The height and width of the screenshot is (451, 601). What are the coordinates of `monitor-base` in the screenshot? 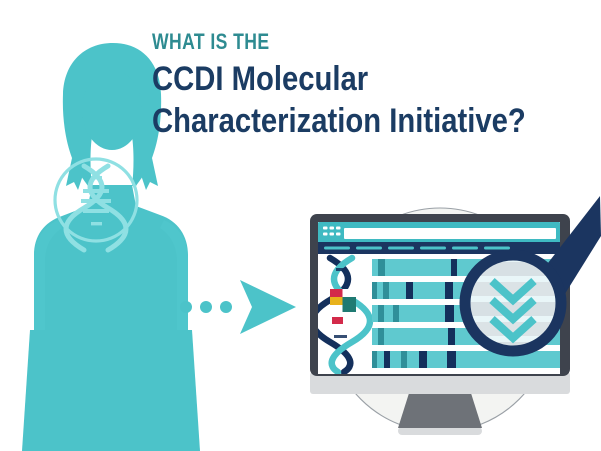 It's located at (440, 431).